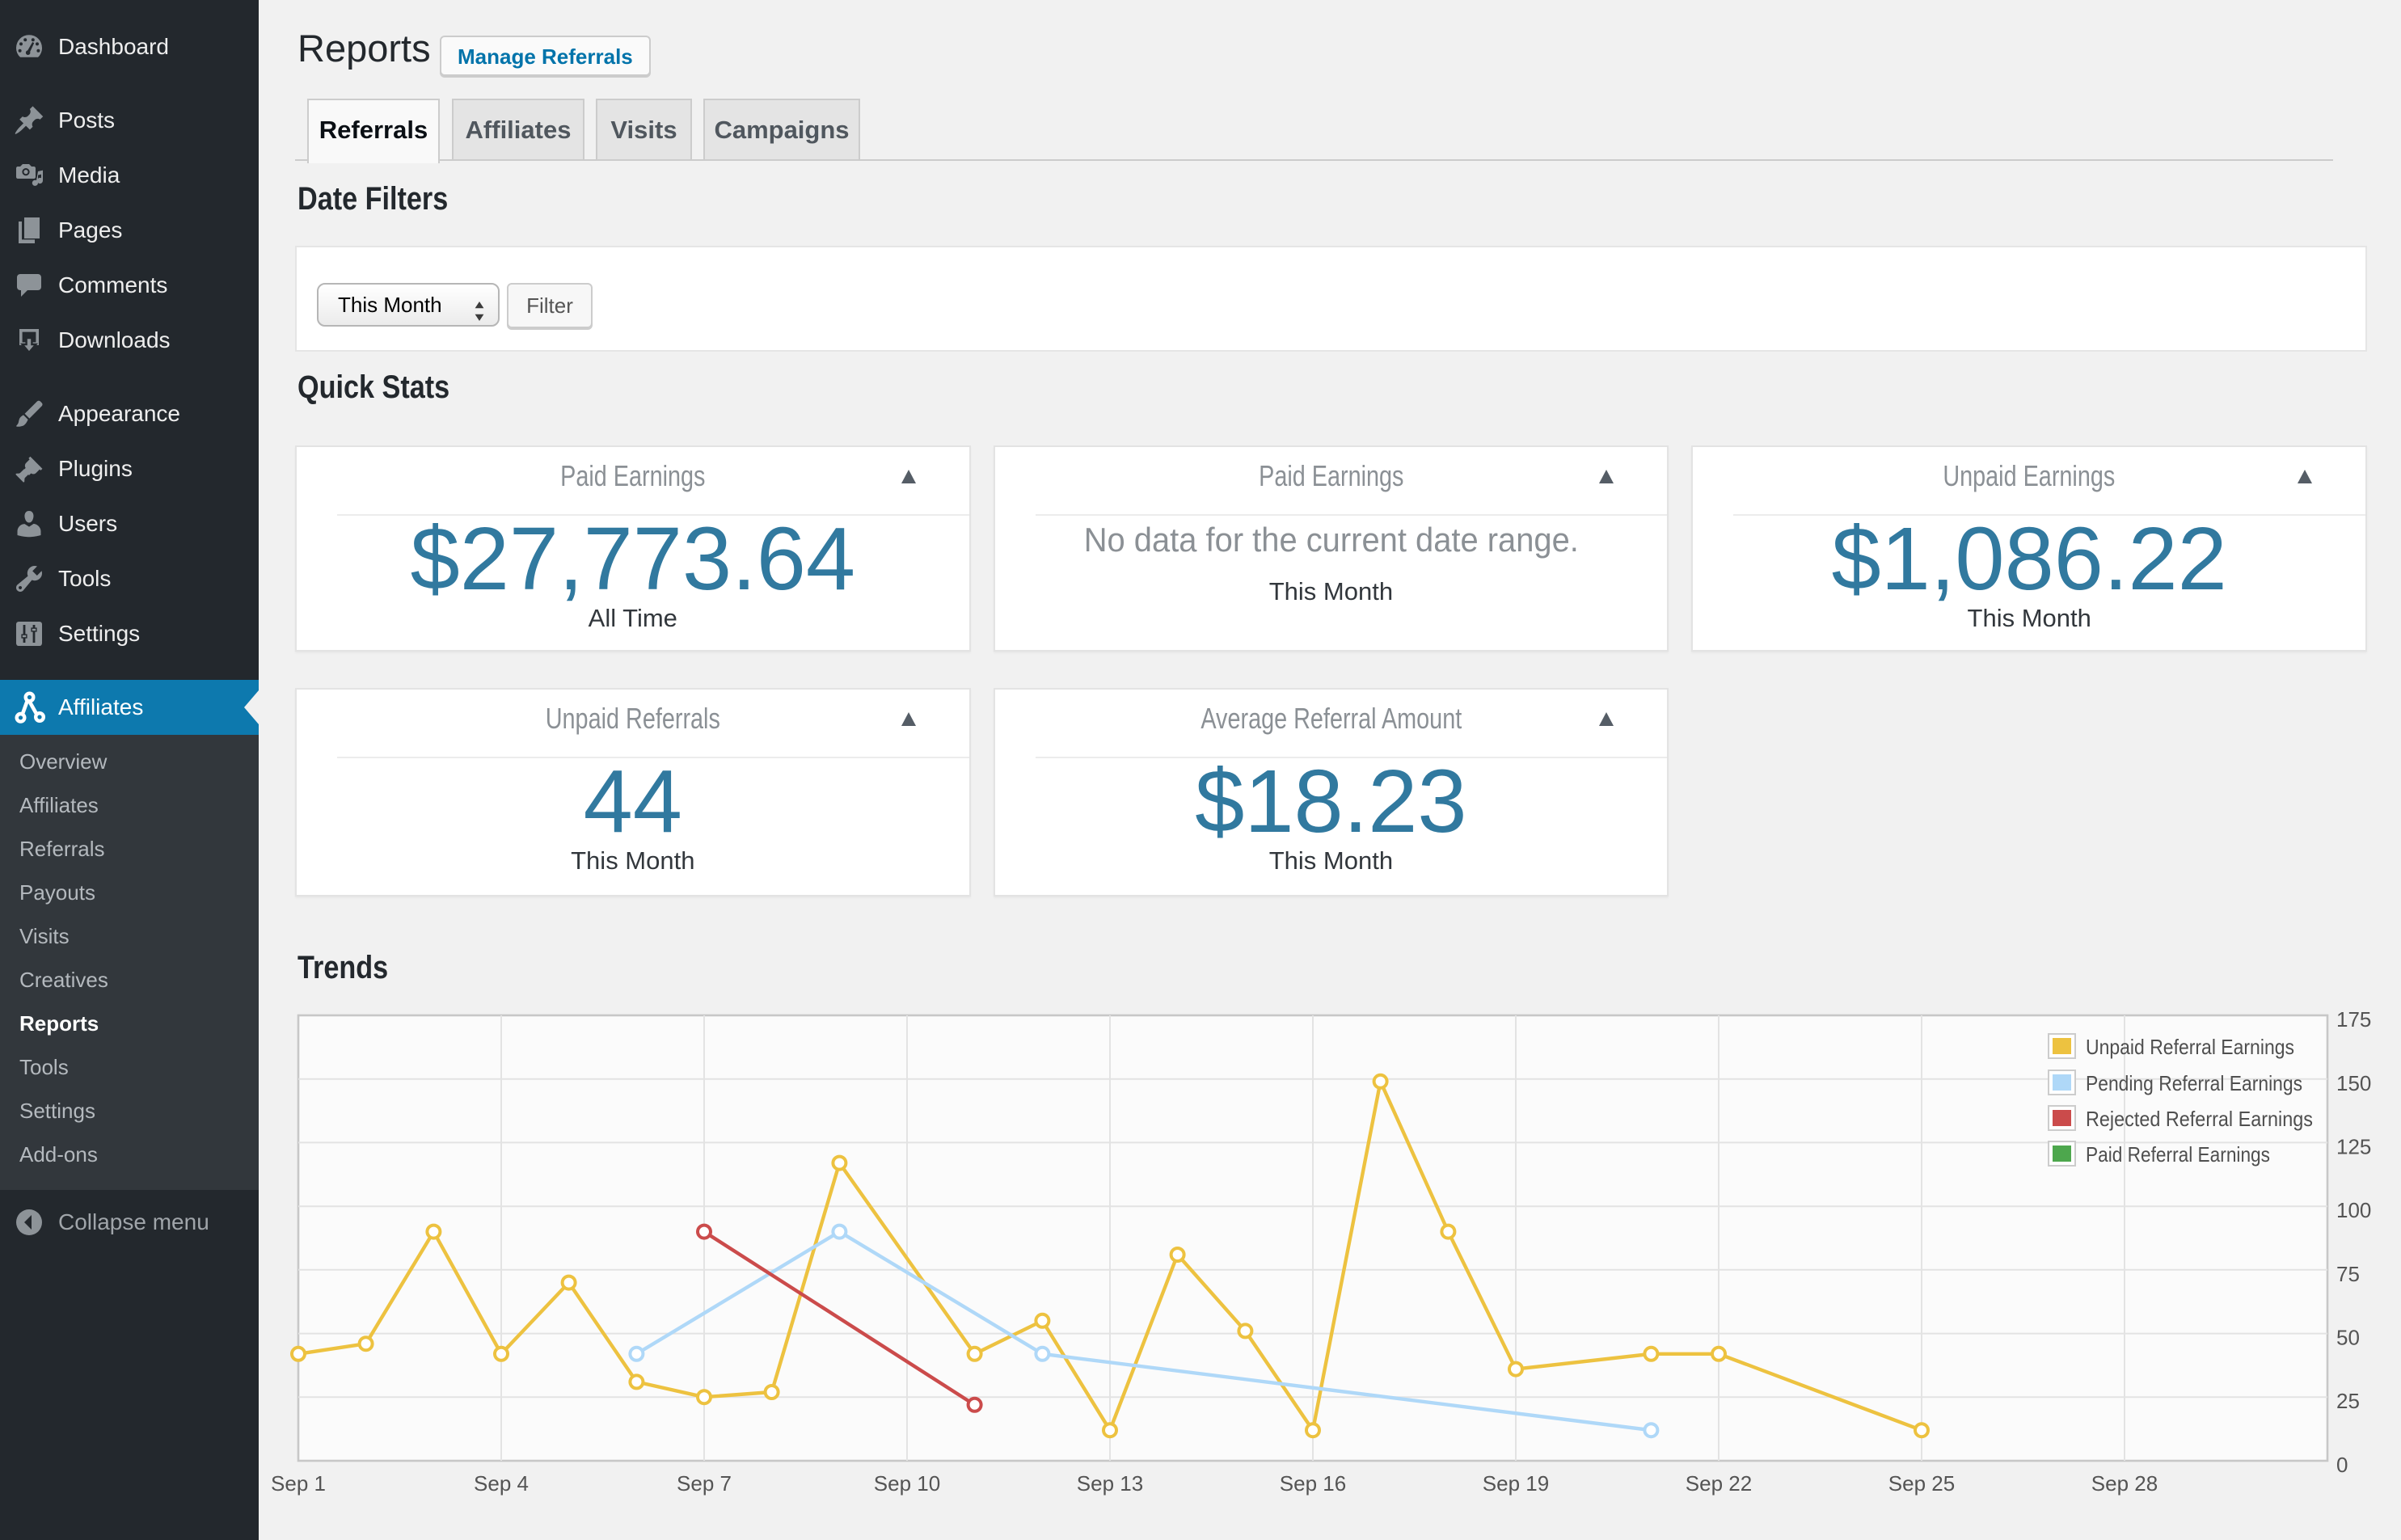 The image size is (2401, 1540). What do you see at coordinates (1719, 1484) in the screenshot?
I see `svg-text: Sep 22` at bounding box center [1719, 1484].